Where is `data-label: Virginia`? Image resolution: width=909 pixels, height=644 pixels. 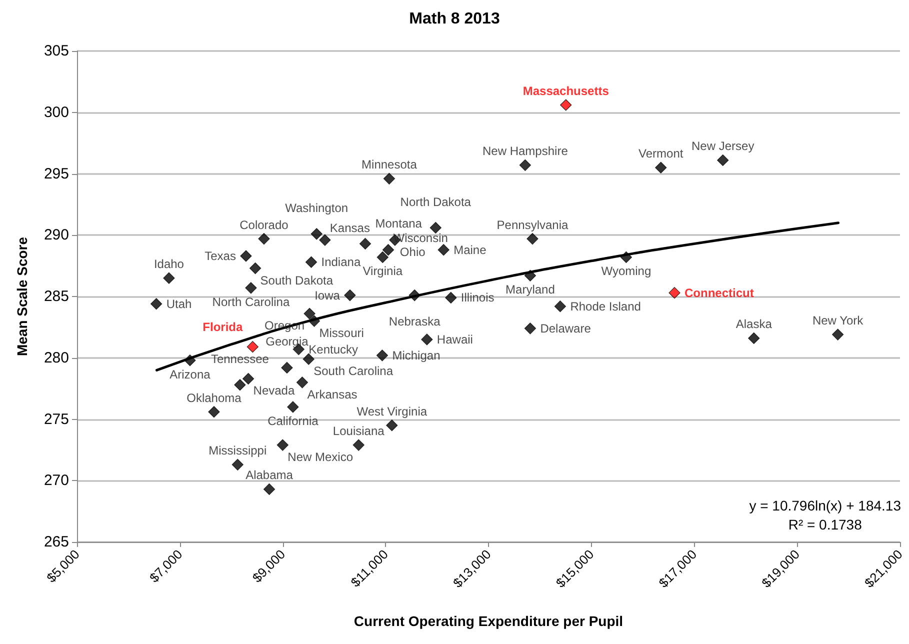
data-label: Virginia is located at coordinates (382, 271).